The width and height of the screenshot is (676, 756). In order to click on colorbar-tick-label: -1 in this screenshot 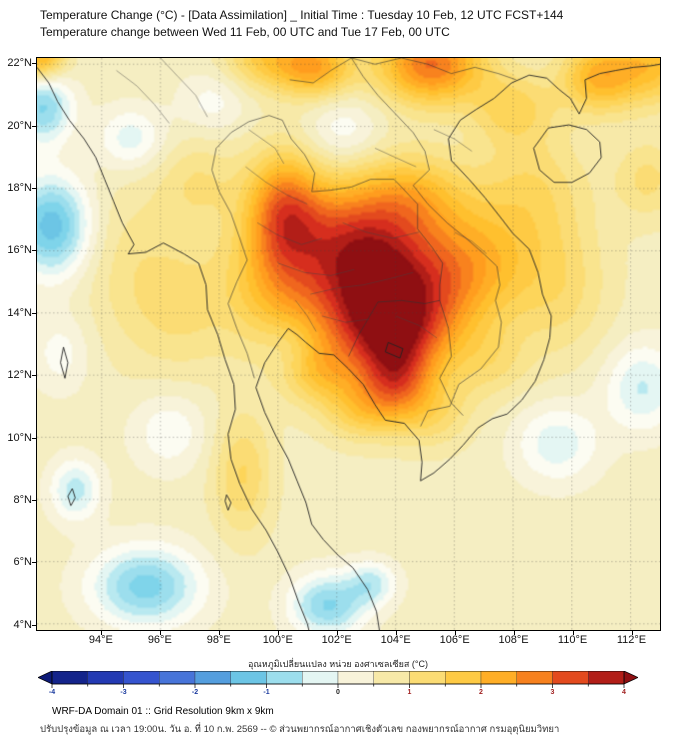, I will do `click(266, 692)`.